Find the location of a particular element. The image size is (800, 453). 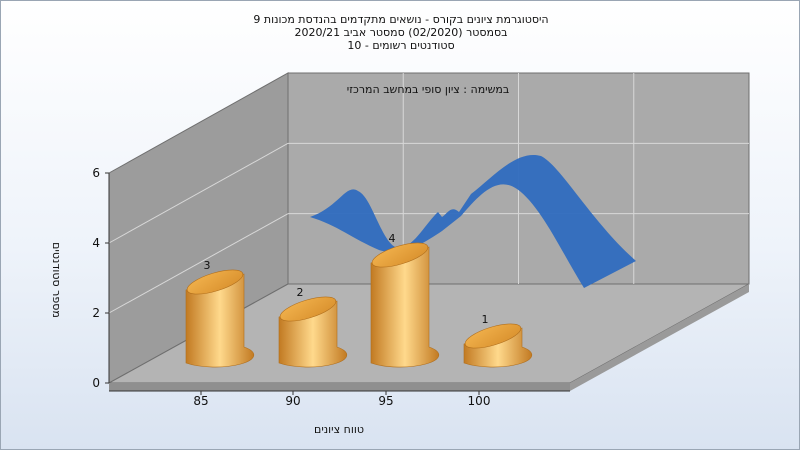

y-tick-label: 0 is located at coordinates (96, 383).